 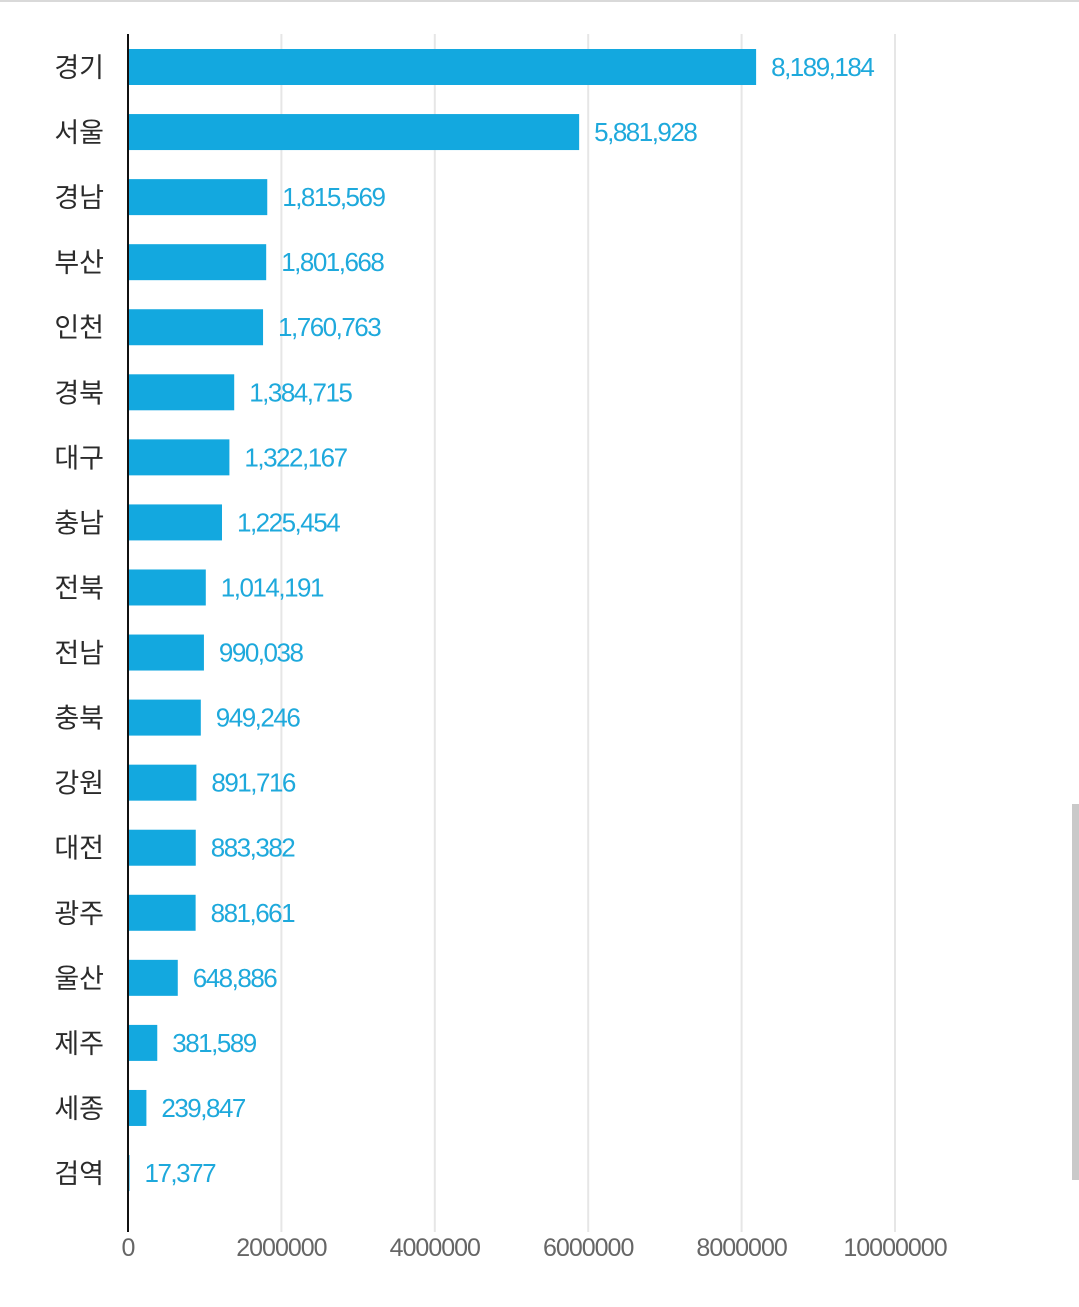 I want to click on value-label: 1,815,569, so click(x=333, y=197).